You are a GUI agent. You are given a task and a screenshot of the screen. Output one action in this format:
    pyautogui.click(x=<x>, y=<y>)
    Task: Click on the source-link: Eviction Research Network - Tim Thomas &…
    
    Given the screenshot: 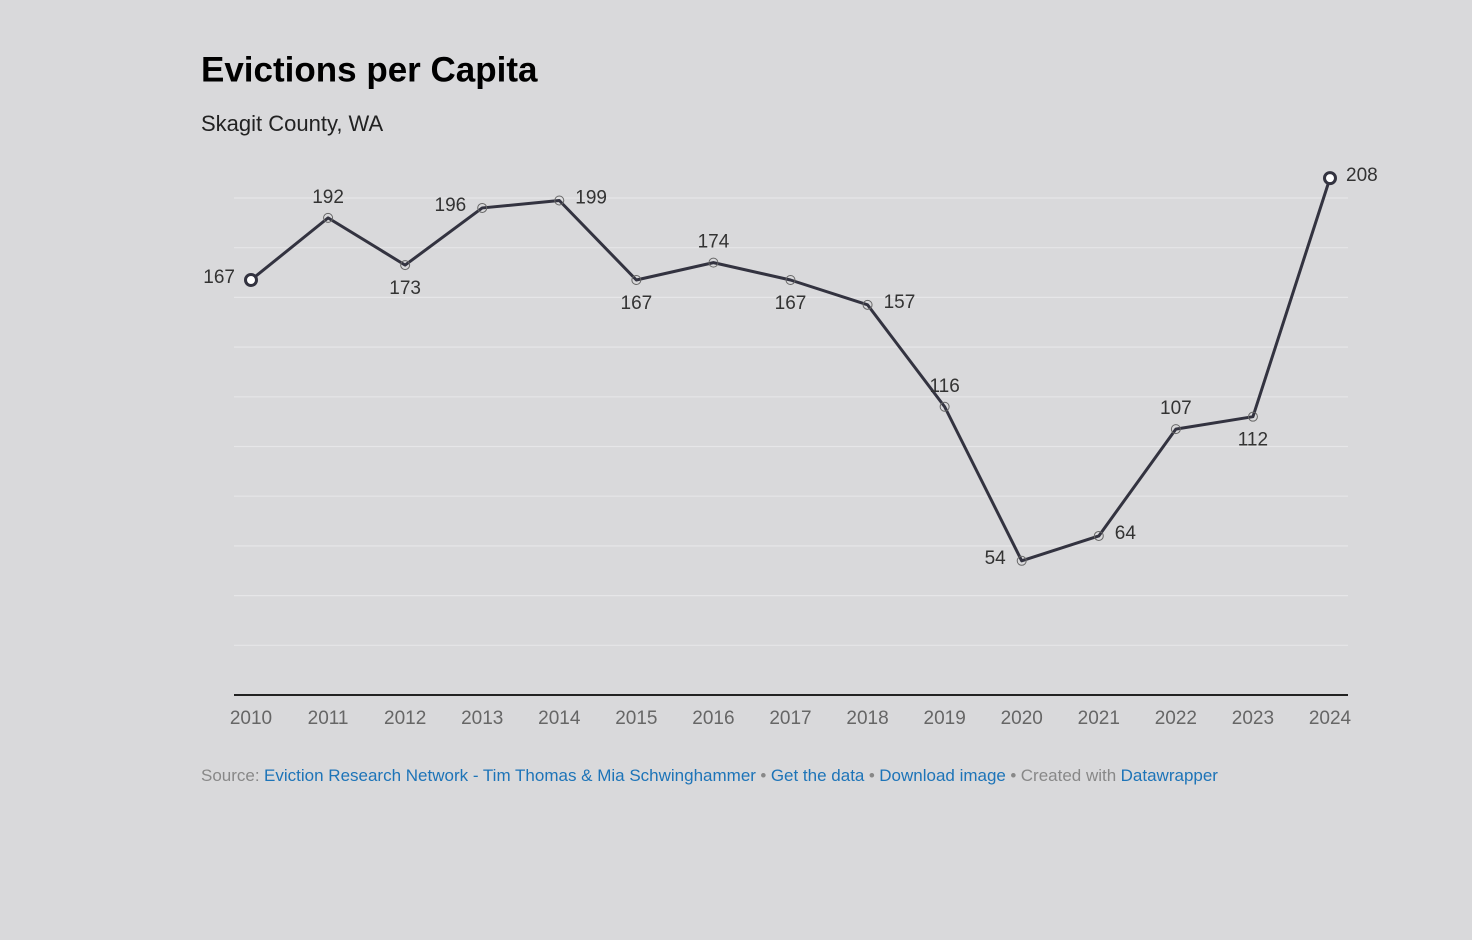 What is the action you would take?
    pyautogui.click(x=510, y=775)
    